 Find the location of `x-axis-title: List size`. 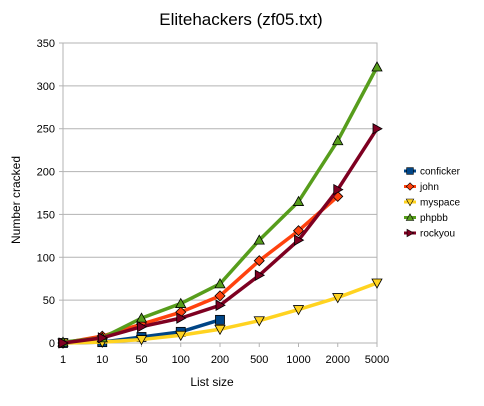

x-axis-title: List size is located at coordinates (212, 382).